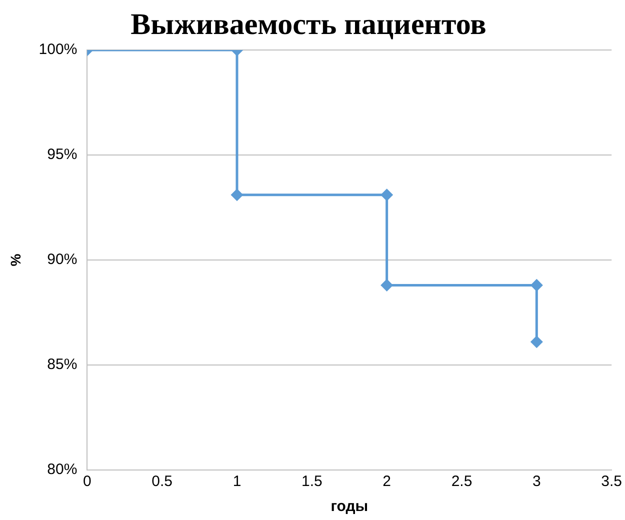 Image resolution: width=625 pixels, height=520 pixels. I want to click on x-tick-label: 0.5, so click(162, 481).